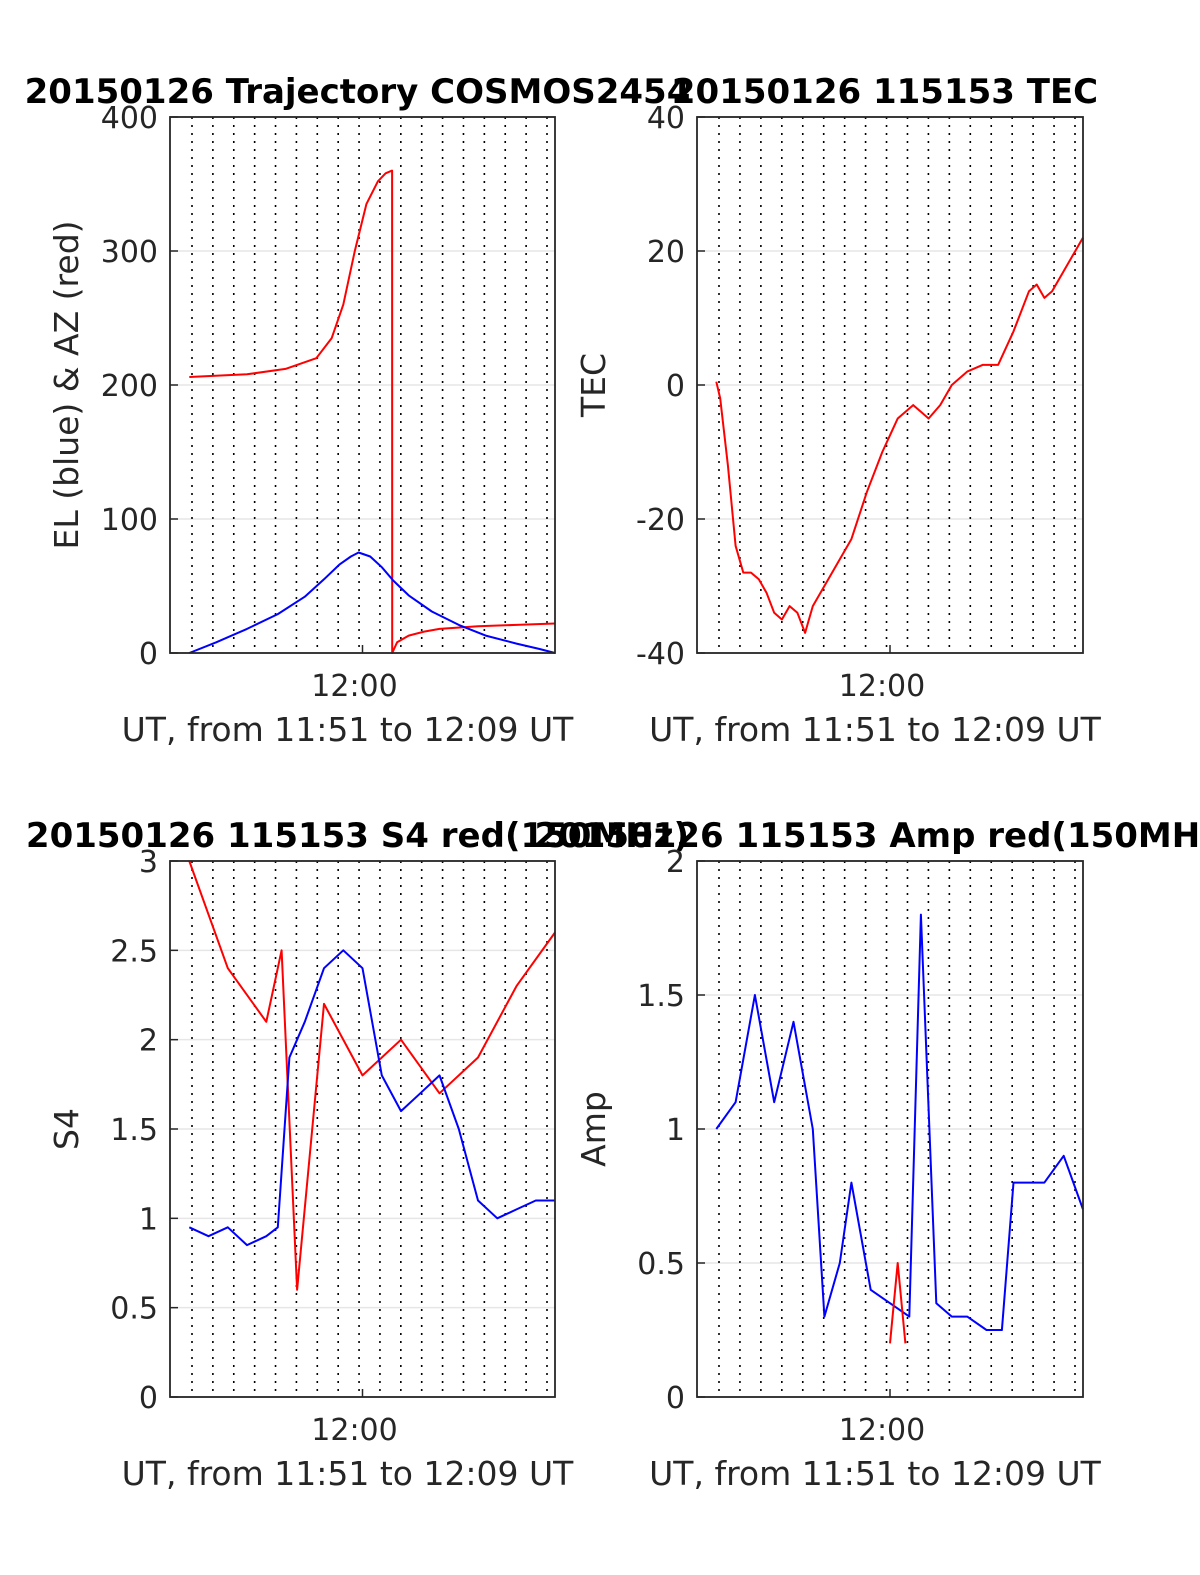 This screenshot has height=1575, width=1200. What do you see at coordinates (372, 411) in the screenshot?
I see `trajectory-series-red-line` at bounding box center [372, 411].